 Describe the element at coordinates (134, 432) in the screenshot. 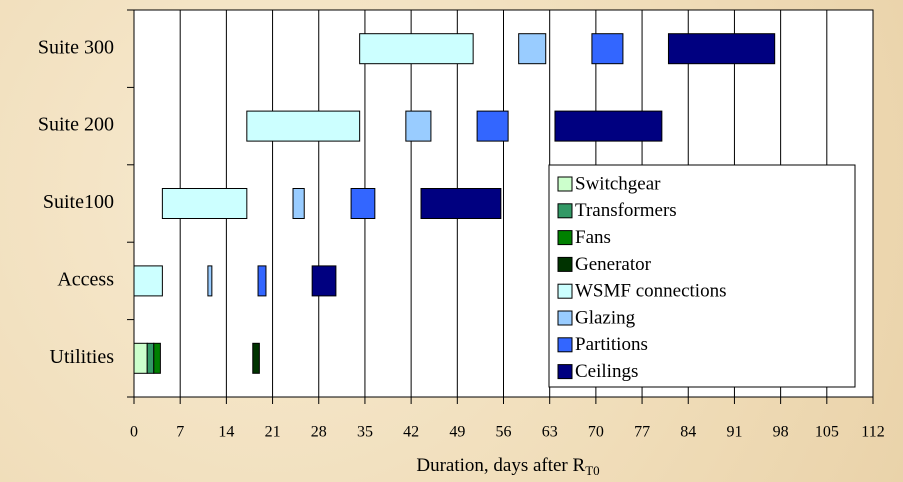

I see `x-tick-label: 0` at that location.